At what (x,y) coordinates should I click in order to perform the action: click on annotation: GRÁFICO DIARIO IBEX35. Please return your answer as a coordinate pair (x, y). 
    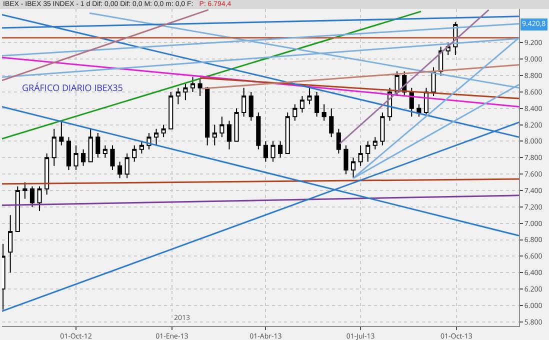
    Looking at the image, I should click on (72, 87).